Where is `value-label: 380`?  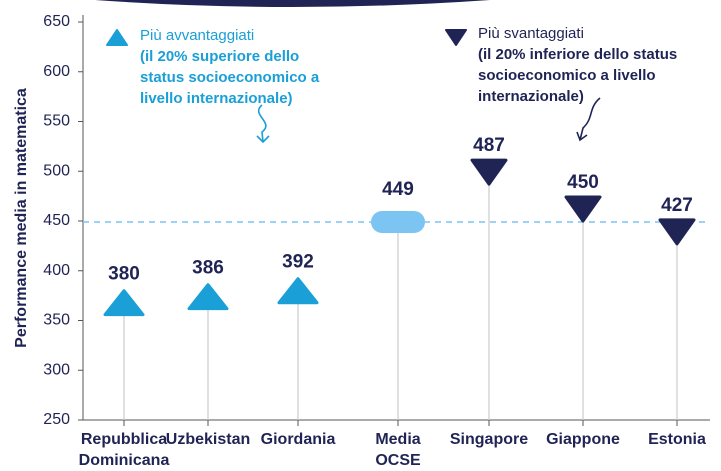
value-label: 380 is located at coordinates (124, 274).